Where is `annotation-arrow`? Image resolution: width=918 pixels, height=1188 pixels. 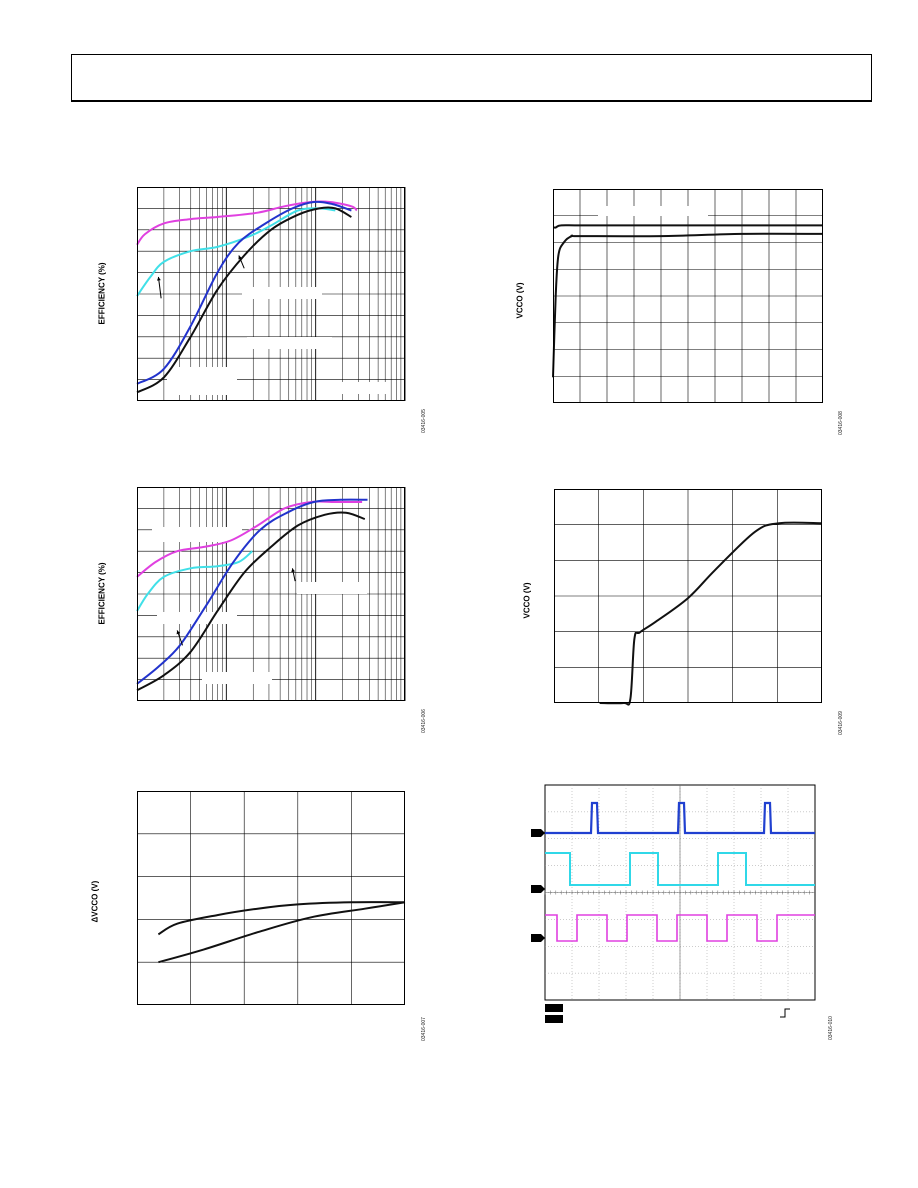 annotation-arrow is located at coordinates (159, 287).